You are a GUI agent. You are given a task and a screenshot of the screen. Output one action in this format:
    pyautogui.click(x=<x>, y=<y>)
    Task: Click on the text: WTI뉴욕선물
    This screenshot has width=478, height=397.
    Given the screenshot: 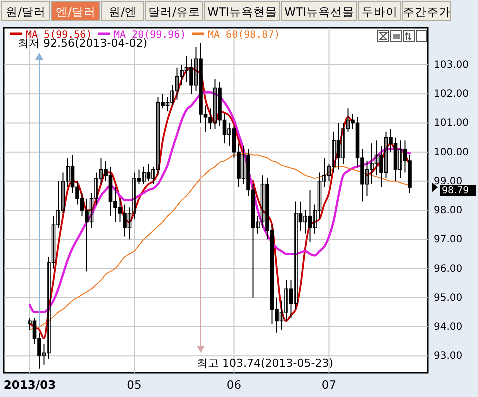 What is the action you would take?
    pyautogui.click(x=319, y=12)
    